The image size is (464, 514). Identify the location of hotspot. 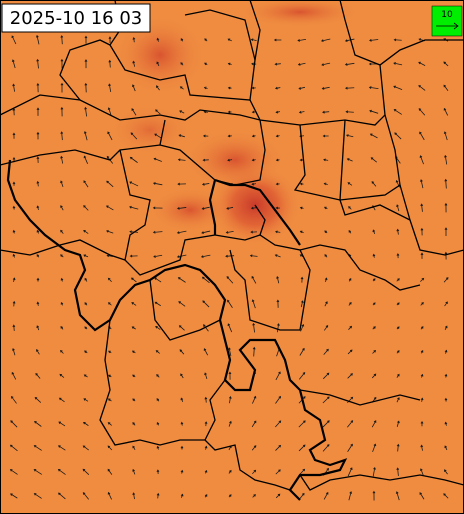
(300, 13).